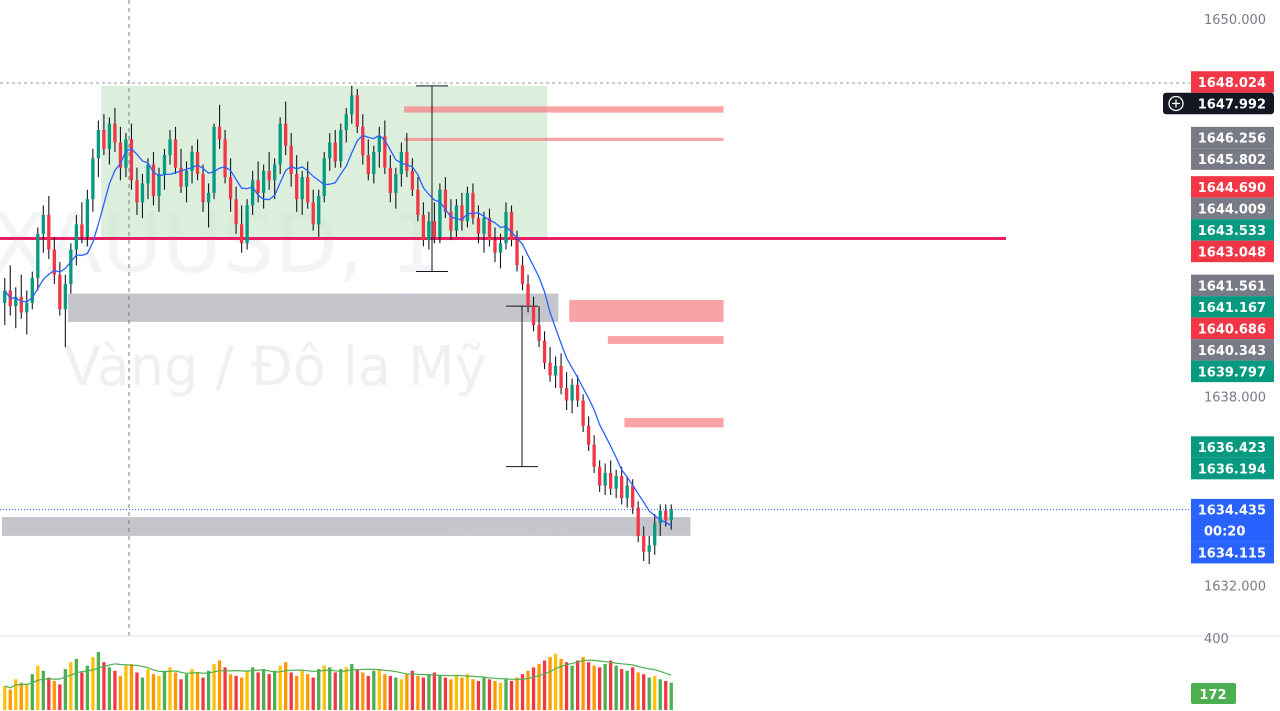  What do you see at coordinates (1216, 639) in the screenshot?
I see `volume-axis-tick: 400` at bounding box center [1216, 639].